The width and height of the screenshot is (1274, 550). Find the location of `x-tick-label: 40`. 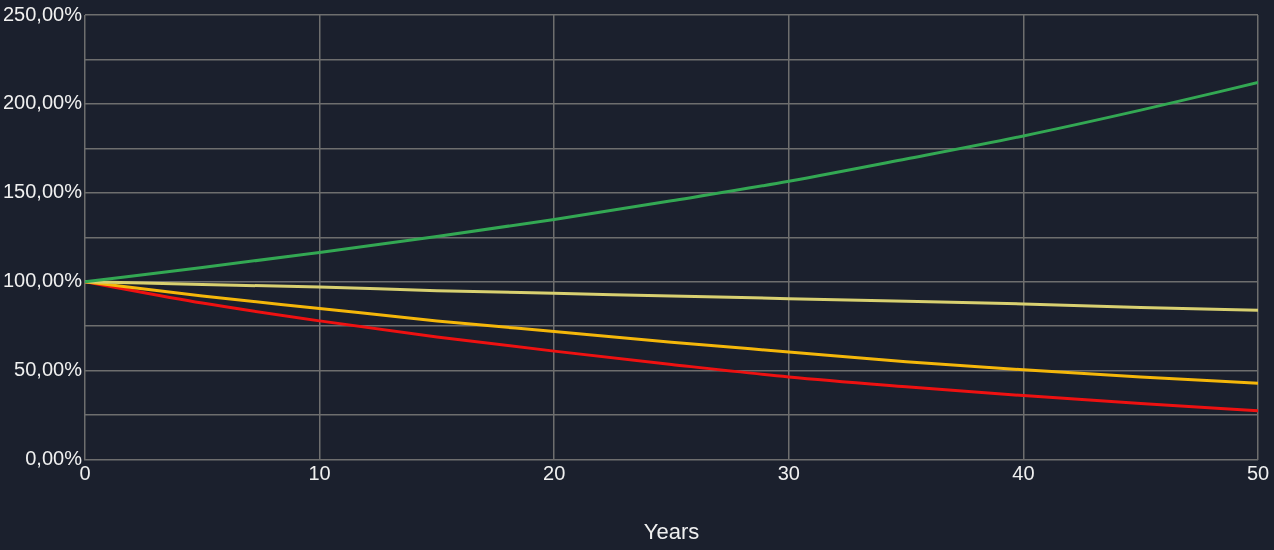

x-tick-label: 40 is located at coordinates (1023, 473).